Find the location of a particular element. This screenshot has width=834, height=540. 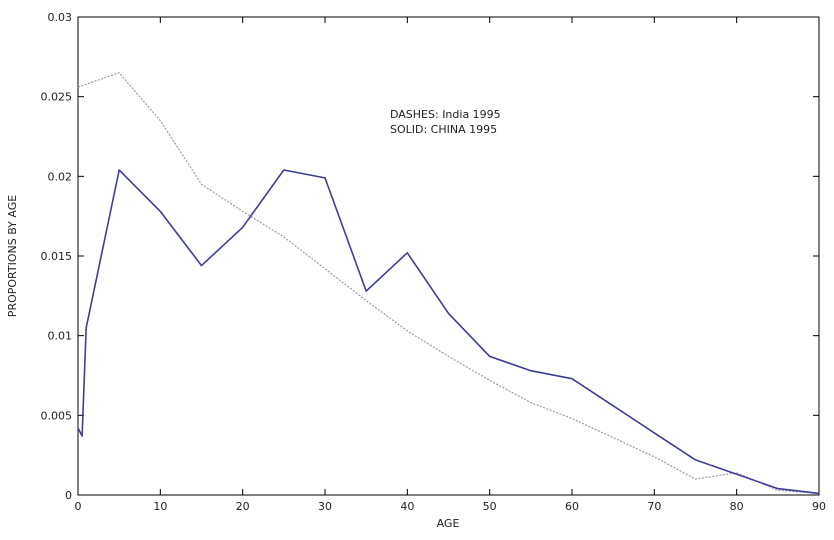

x-tick-label: 20 is located at coordinates (243, 506).